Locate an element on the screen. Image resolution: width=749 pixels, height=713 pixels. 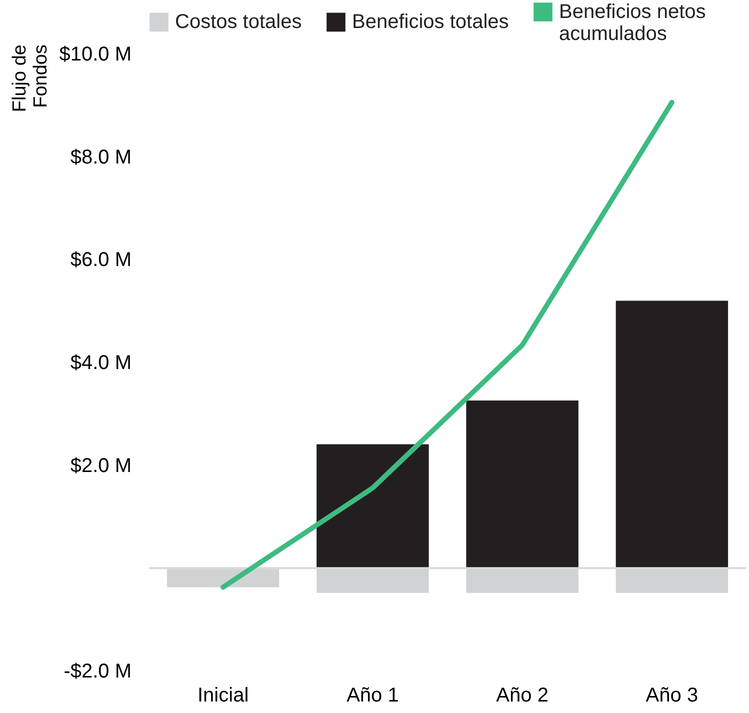
x-tick-label: Año 1 is located at coordinates (372, 695).